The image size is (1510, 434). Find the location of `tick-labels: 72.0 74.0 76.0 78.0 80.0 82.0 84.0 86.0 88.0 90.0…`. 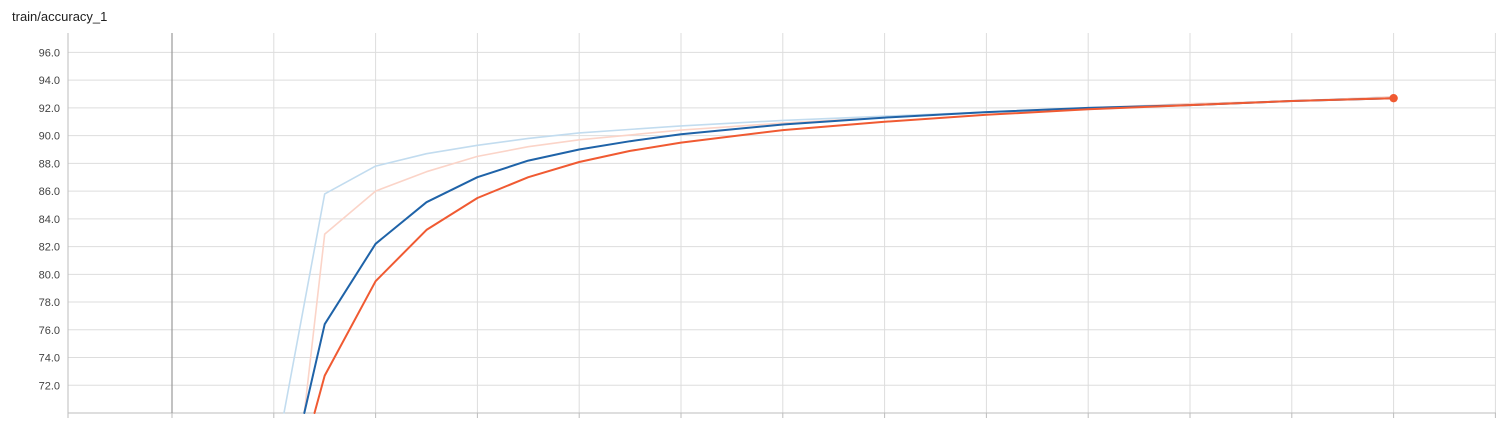

tick-labels: 72.0 74.0 76.0 78.0 80.0 82.0 84.0 86.0 88.0 90.0… is located at coordinates (49, 219).